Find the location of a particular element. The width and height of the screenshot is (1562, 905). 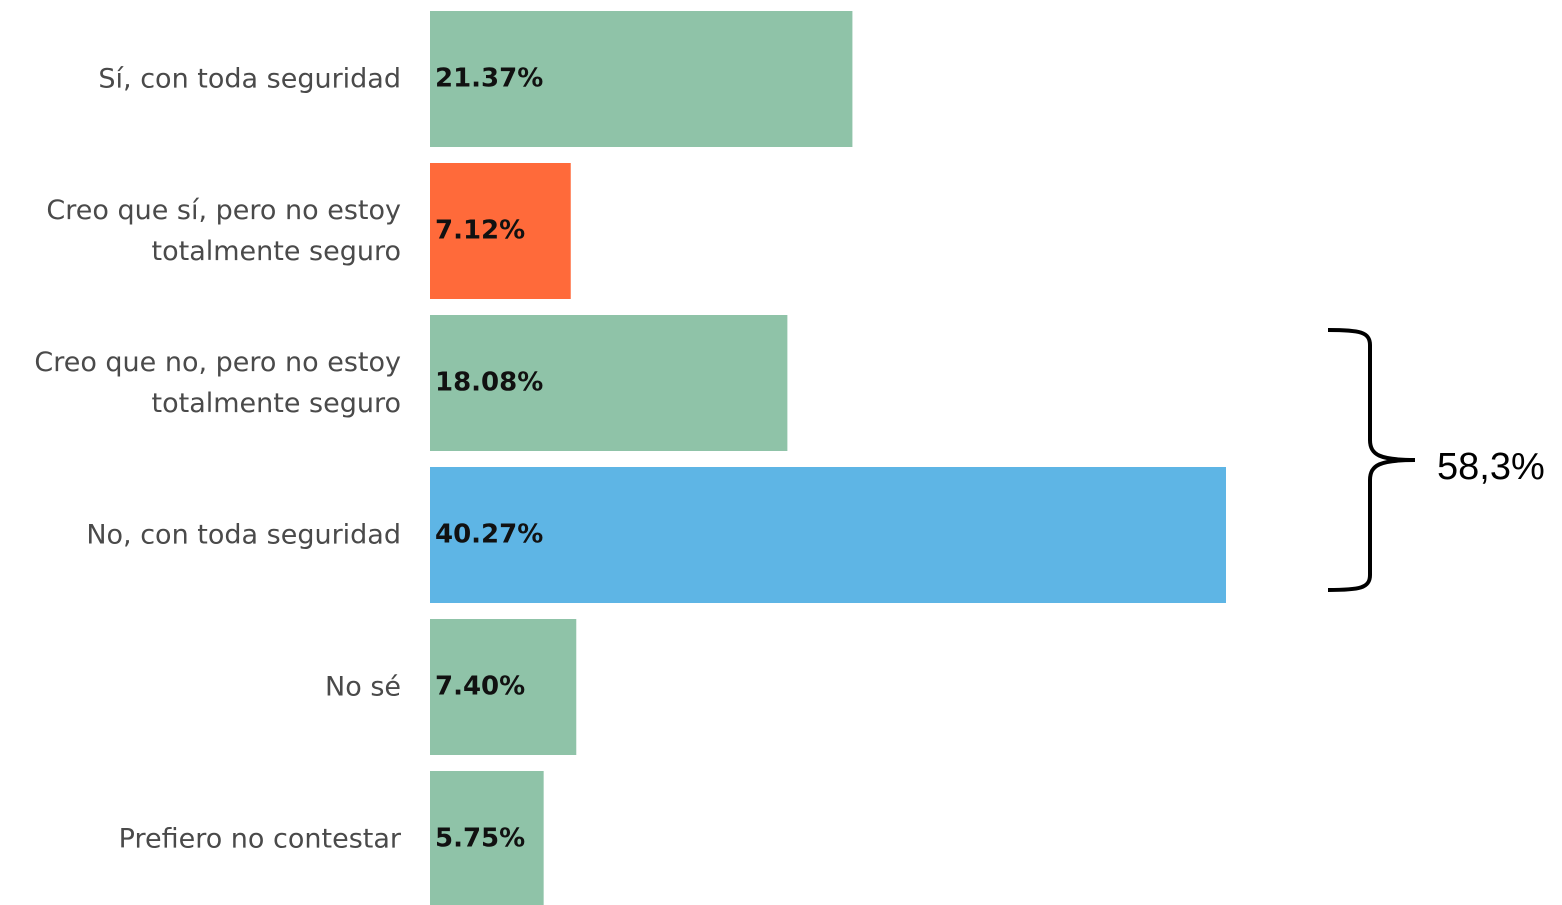

brace is located at coordinates (1371, 460).